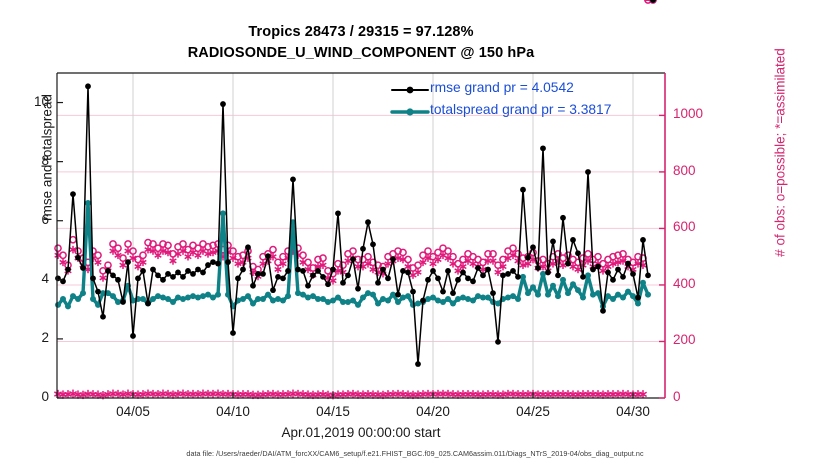 Image resolution: width=830 pixels, height=470 pixels. I want to click on y-tick-label-left: 10, so click(41, 101).